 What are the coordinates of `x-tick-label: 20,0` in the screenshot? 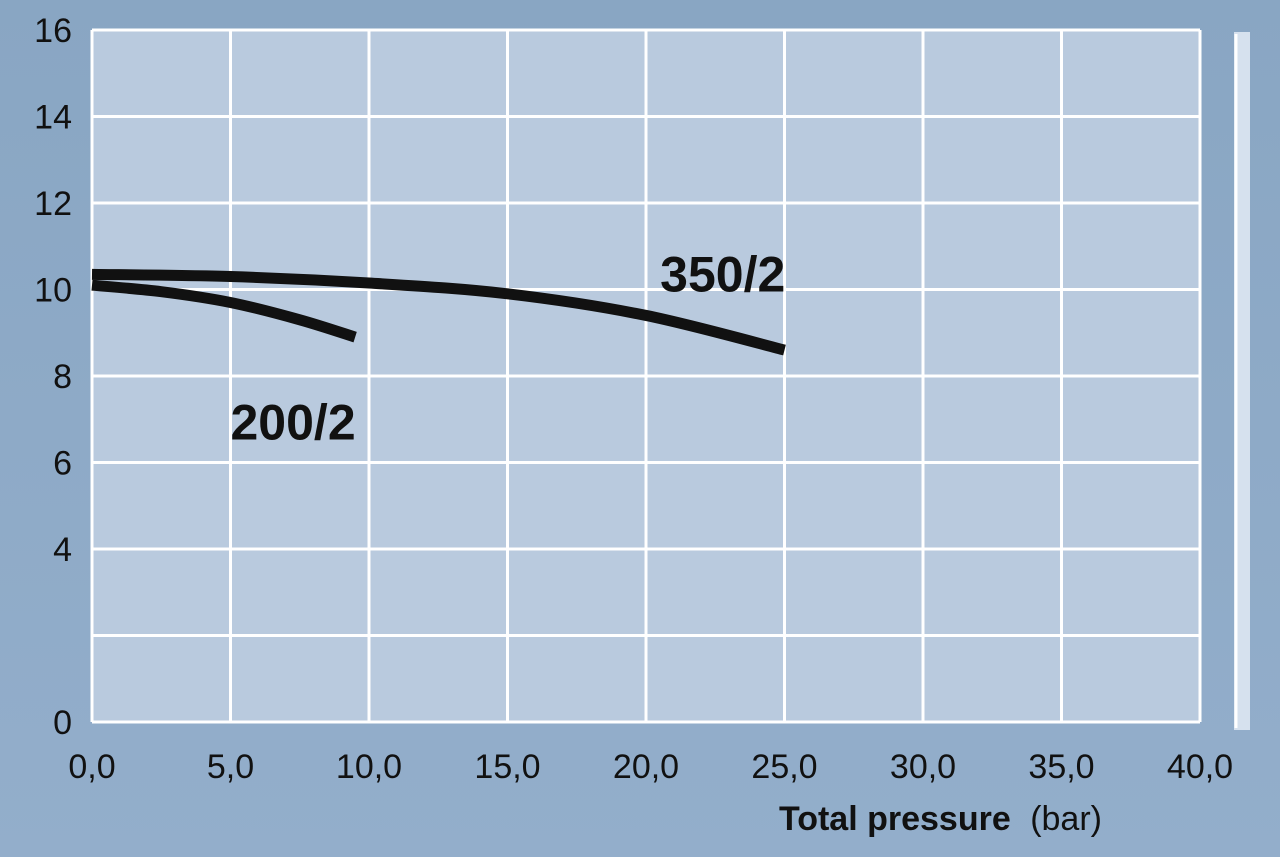 It's located at (646, 767).